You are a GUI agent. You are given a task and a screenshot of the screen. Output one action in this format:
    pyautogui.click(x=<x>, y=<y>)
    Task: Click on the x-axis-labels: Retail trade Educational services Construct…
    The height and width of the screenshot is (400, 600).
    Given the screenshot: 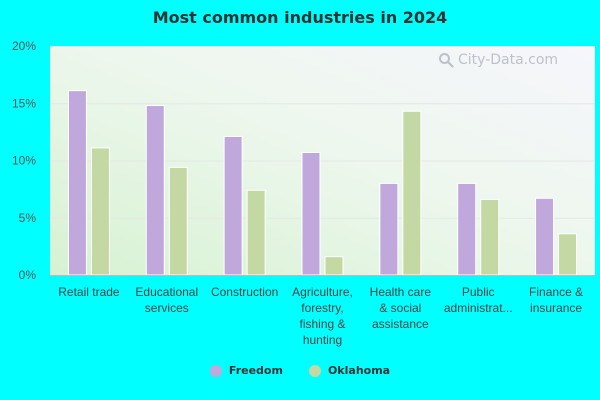 What is the action you would take?
    pyautogui.click(x=320, y=316)
    